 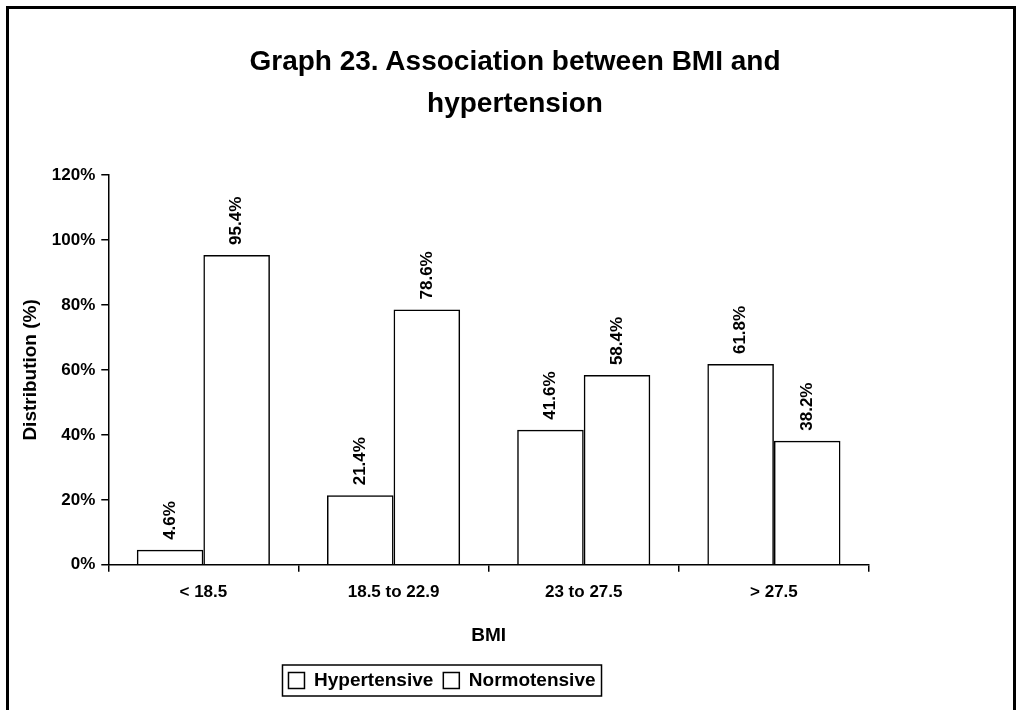 I want to click on data-label: 38.2%, so click(x=806, y=406).